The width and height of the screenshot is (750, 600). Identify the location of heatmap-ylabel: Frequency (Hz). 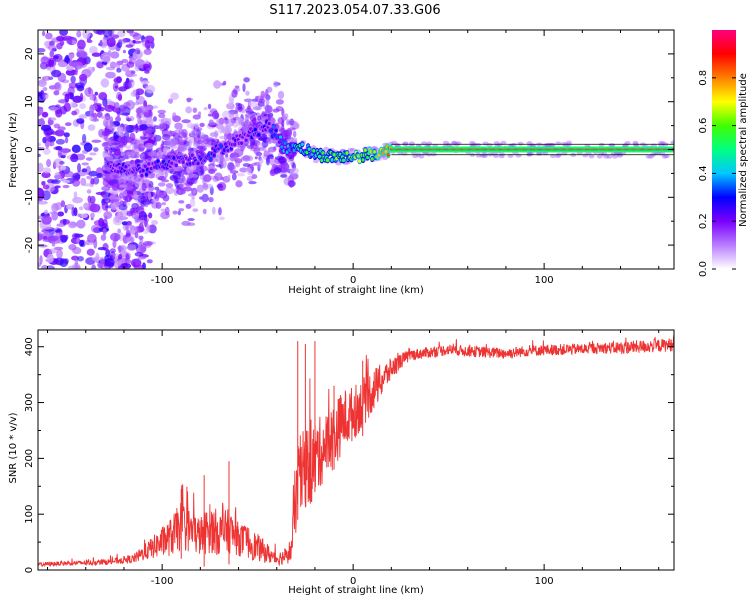
(13, 150).